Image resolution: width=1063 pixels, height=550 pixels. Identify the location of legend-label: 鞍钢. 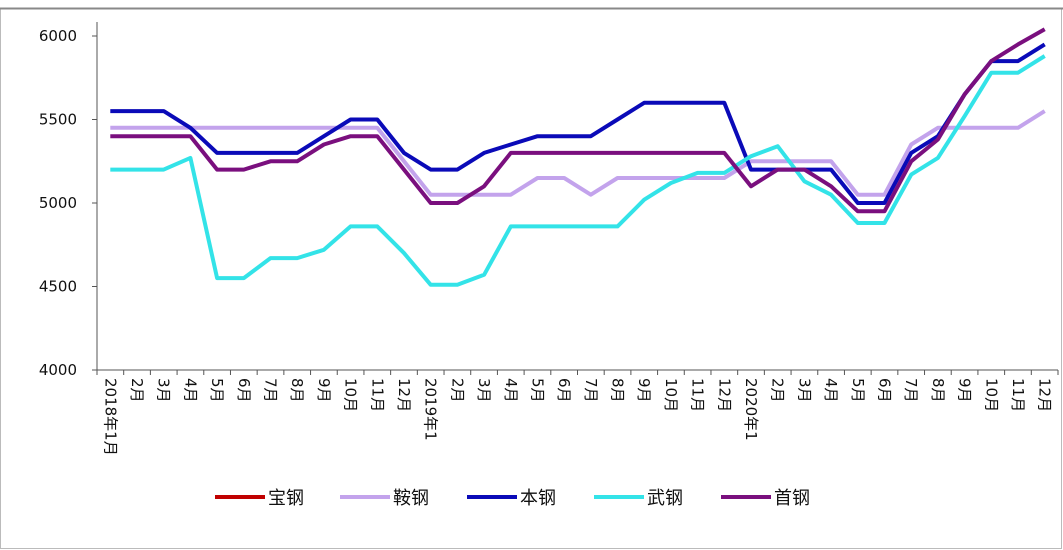
(411, 498).